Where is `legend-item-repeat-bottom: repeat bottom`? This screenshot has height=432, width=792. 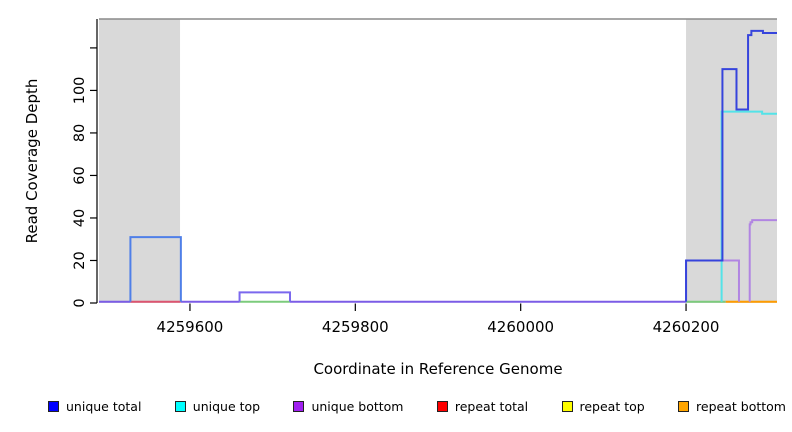
legend-item-repeat-bottom: repeat bottom is located at coordinates (732, 406).